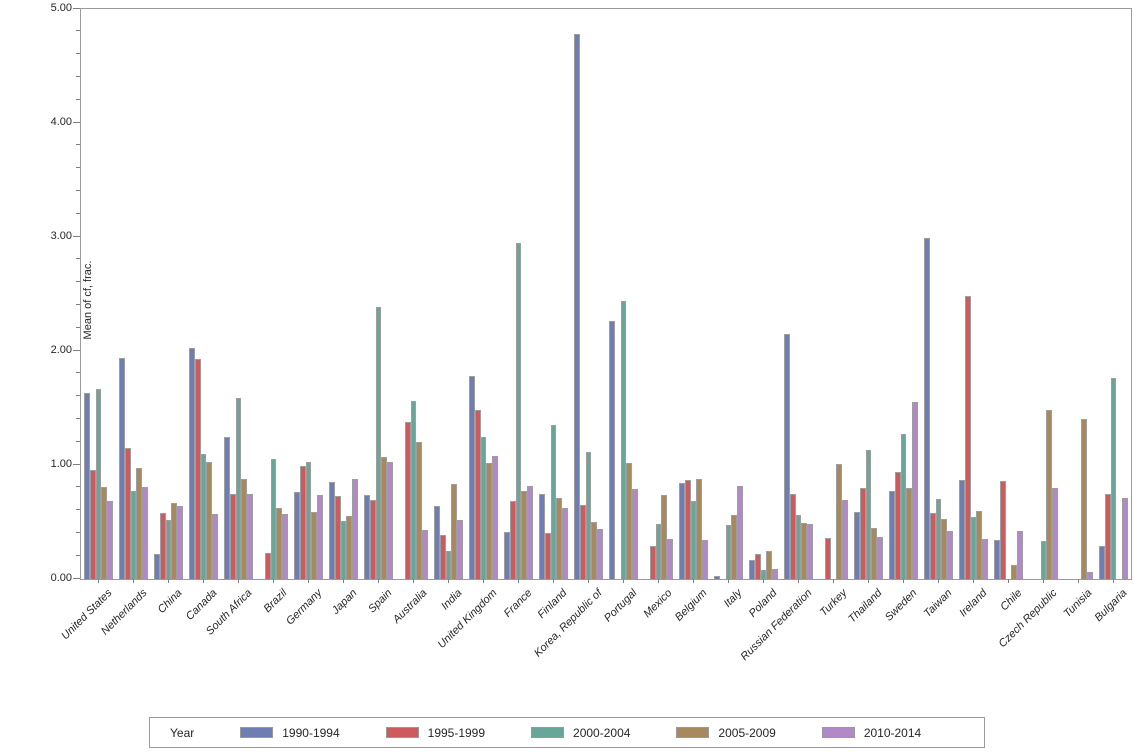  I want to click on legend-title: Year, so click(182, 732).